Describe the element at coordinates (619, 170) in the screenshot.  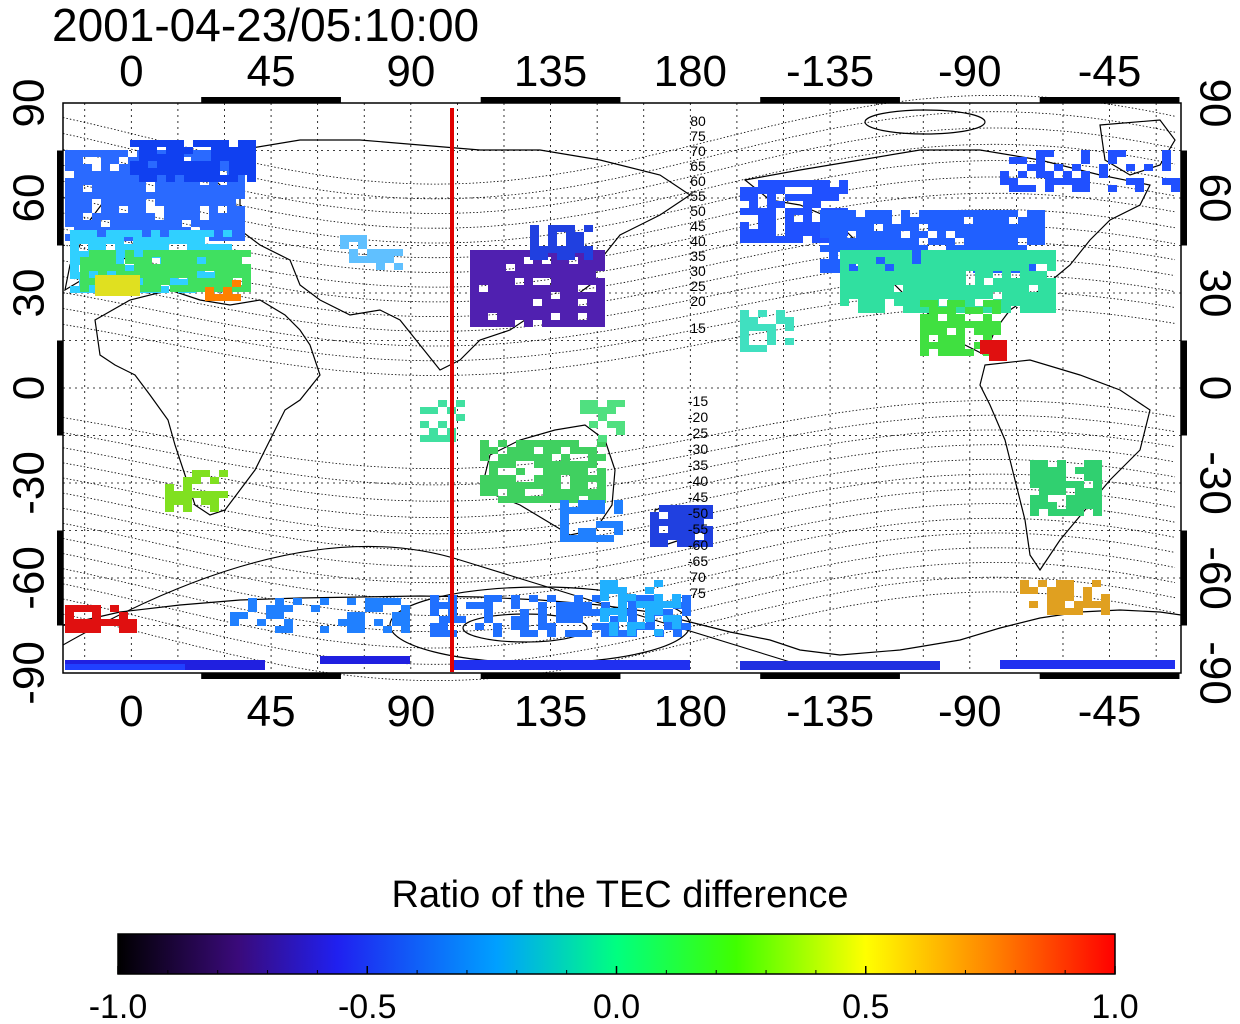
I see `contour-line` at that location.